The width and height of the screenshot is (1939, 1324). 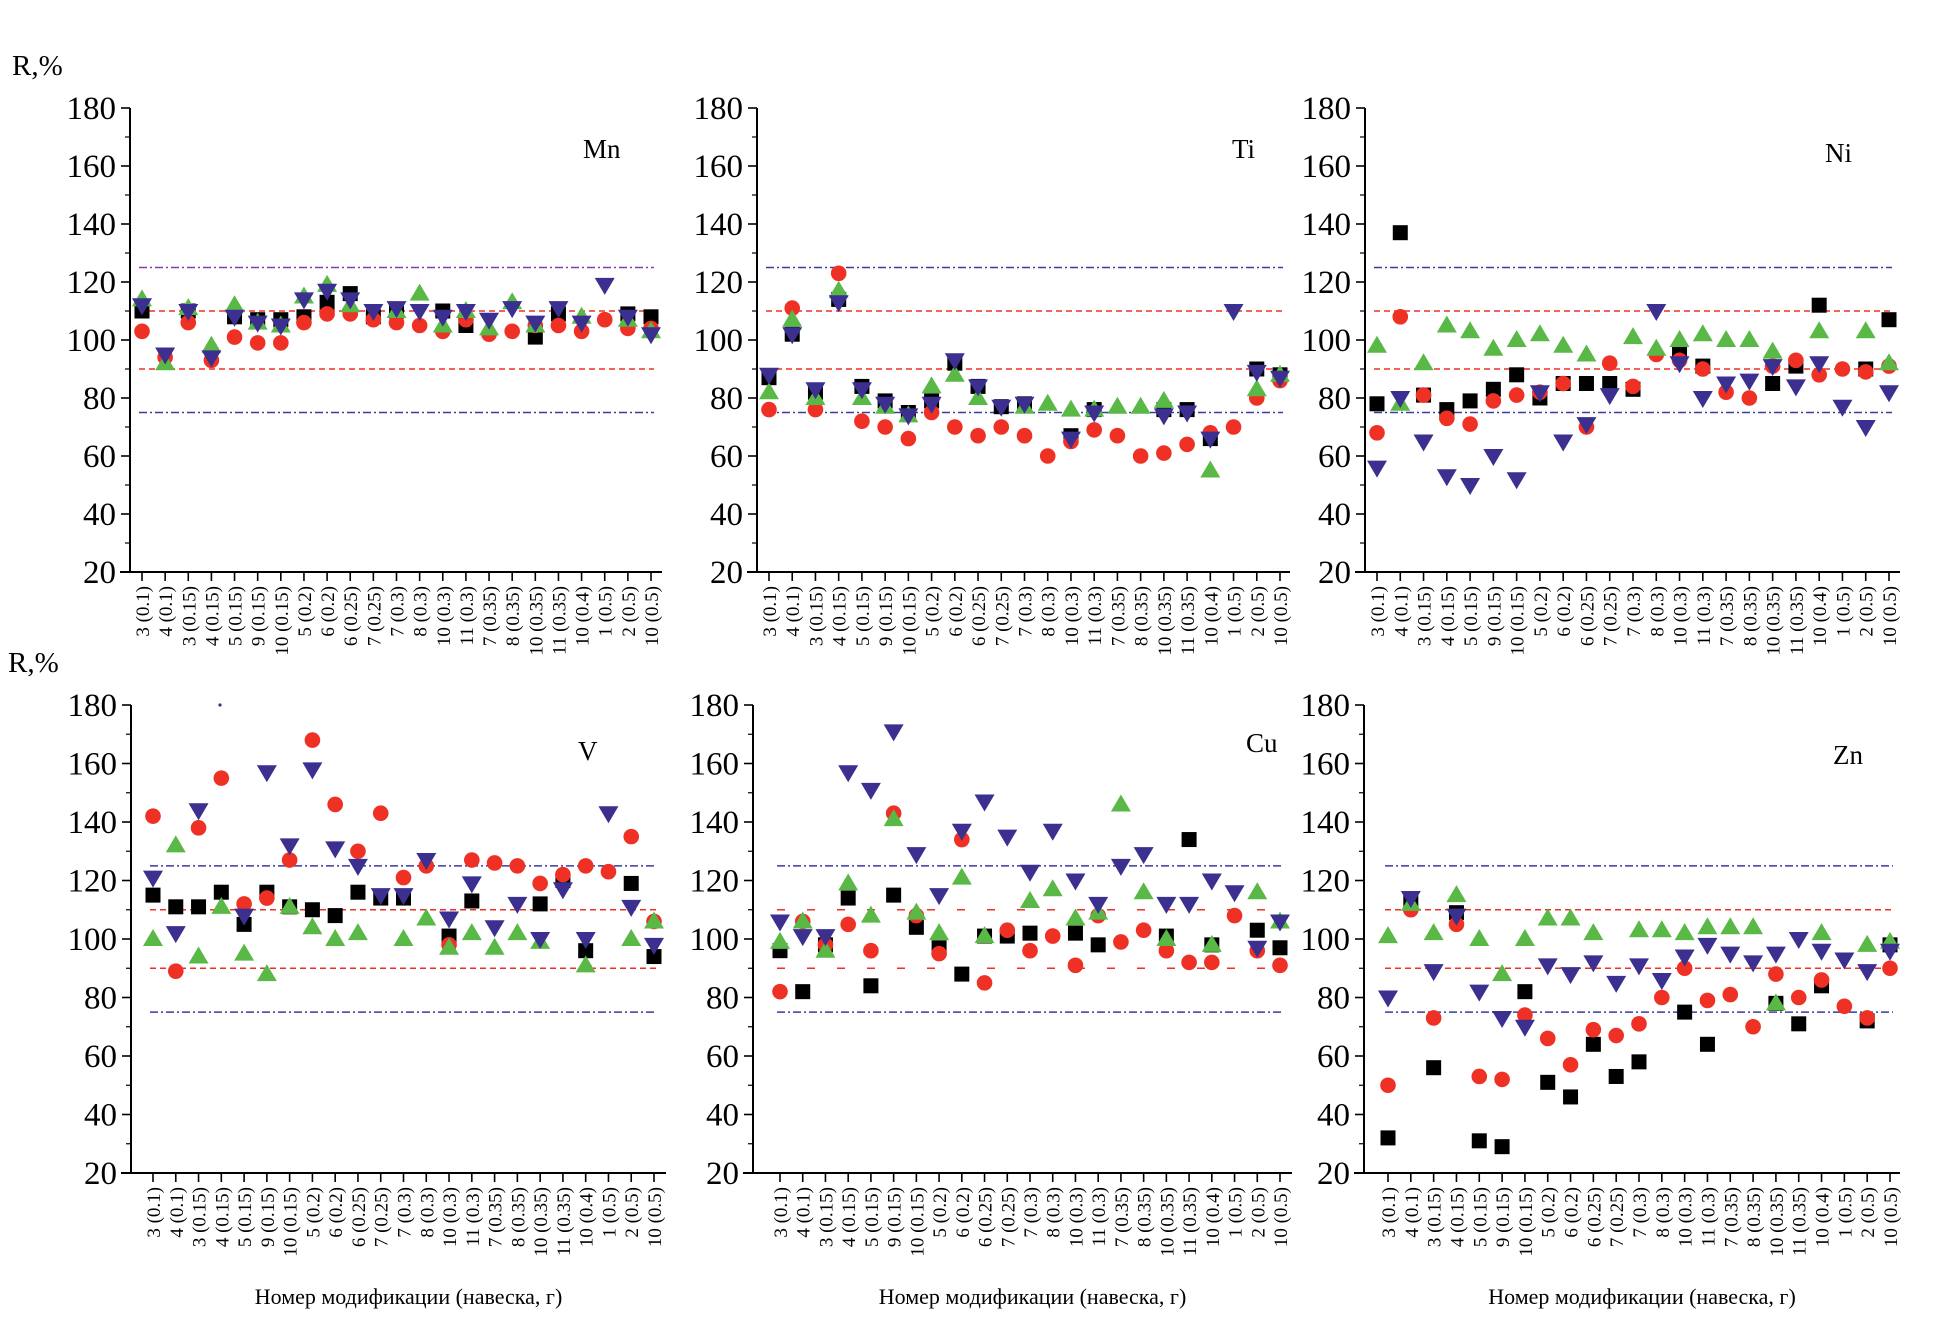 I want to click on x-tick-label: 3 (0.15), so click(x=1435, y=1217).